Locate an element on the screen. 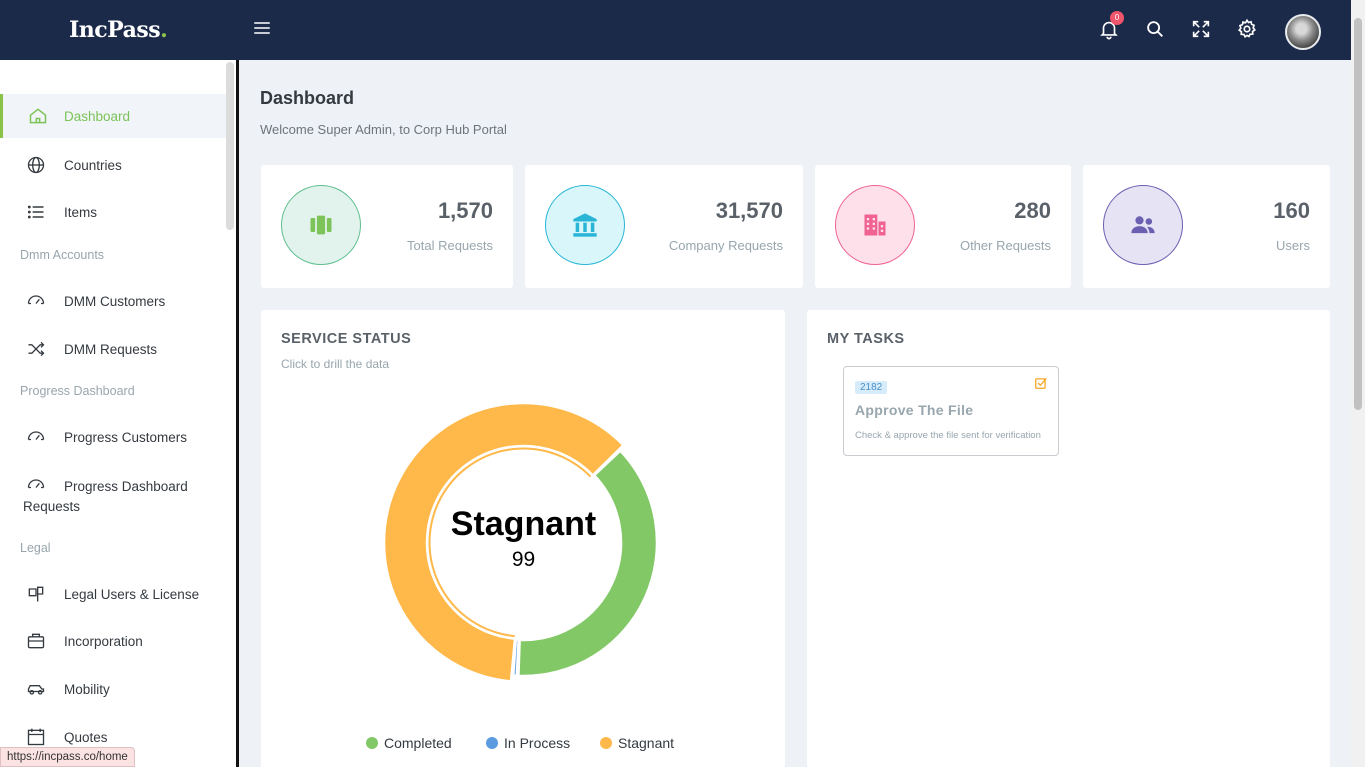 This screenshot has width=1365, height=767. sidebar-item-progress-customers: Progress Customers is located at coordinates (113, 437).